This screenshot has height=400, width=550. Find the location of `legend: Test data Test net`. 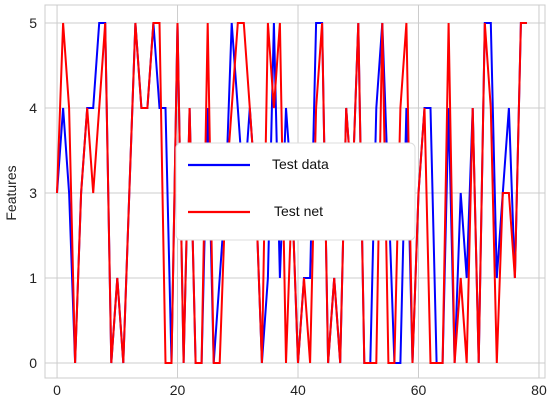

legend: Test data Test net is located at coordinates (295, 191).